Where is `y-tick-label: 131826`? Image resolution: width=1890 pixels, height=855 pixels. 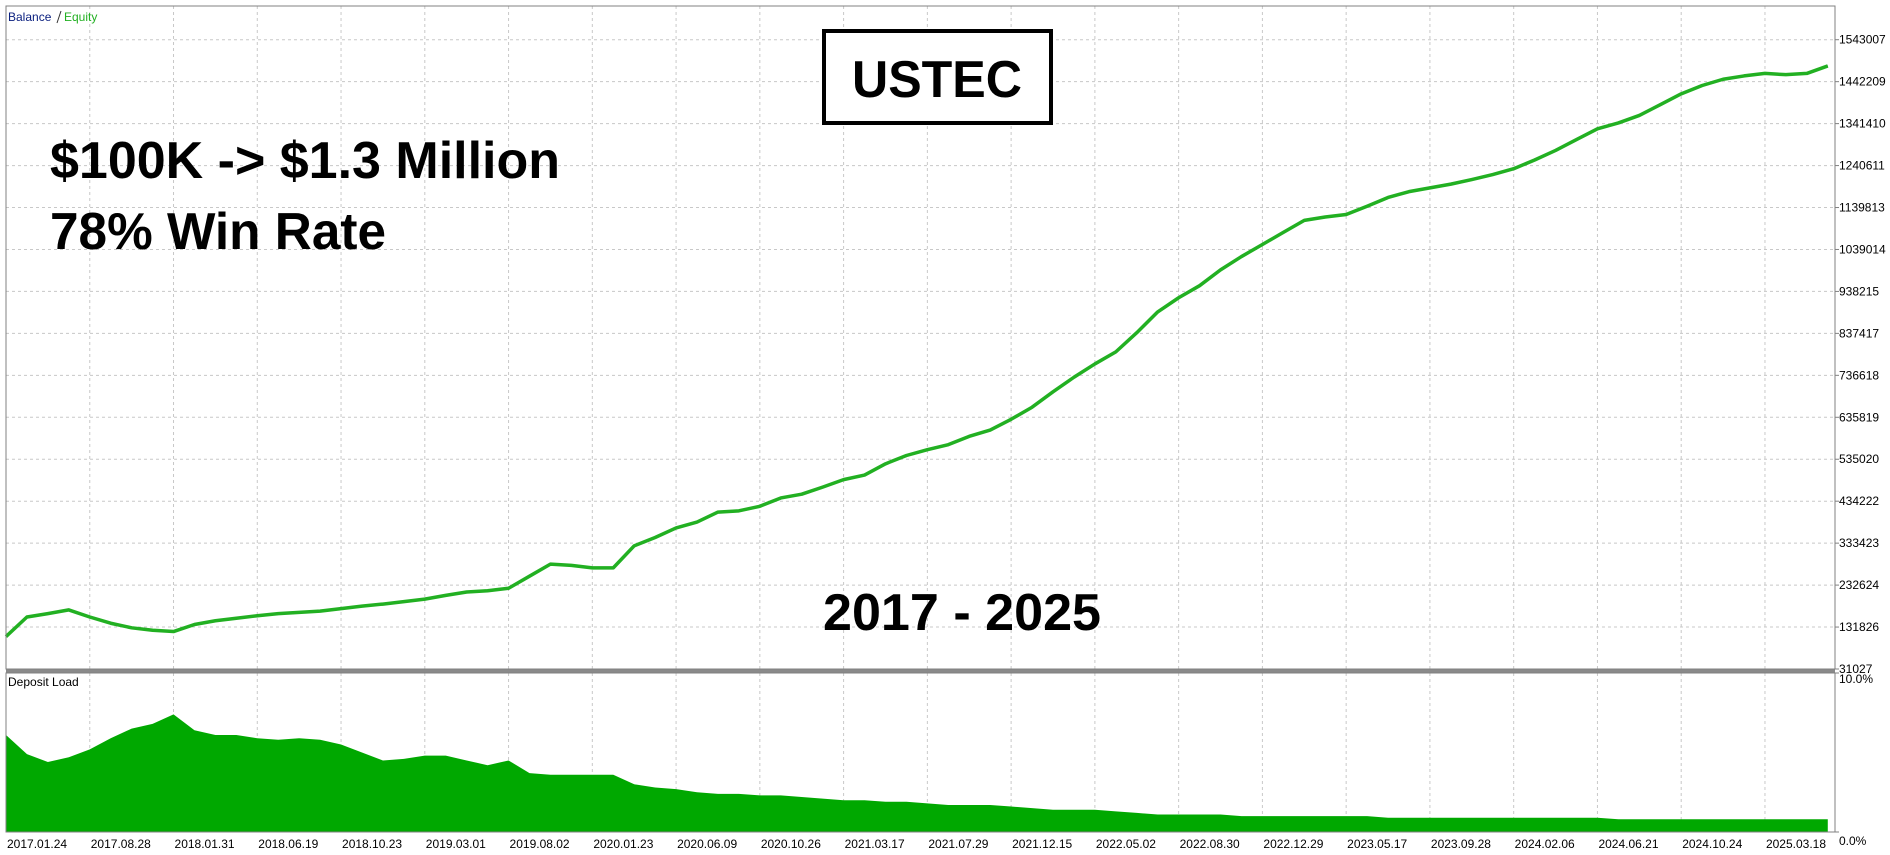
y-tick-label: 131826 is located at coordinates (1859, 627).